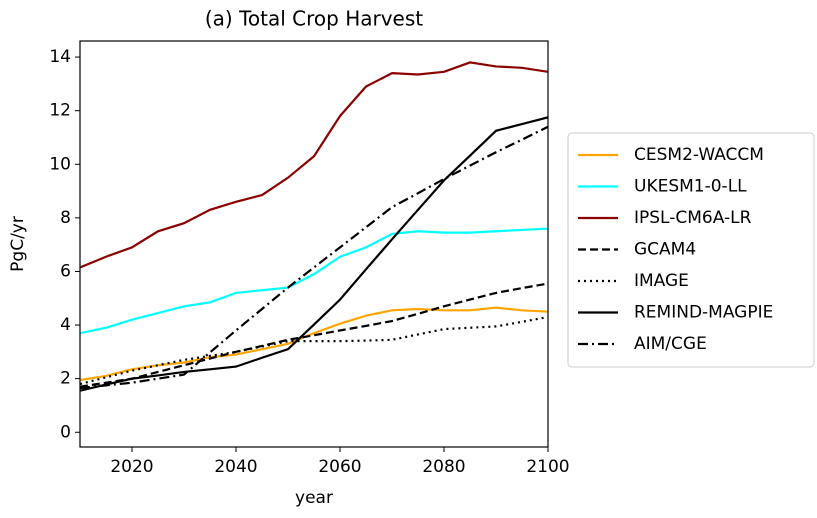  What do you see at coordinates (65, 325) in the screenshot?
I see `y-tick-label: 4` at bounding box center [65, 325].